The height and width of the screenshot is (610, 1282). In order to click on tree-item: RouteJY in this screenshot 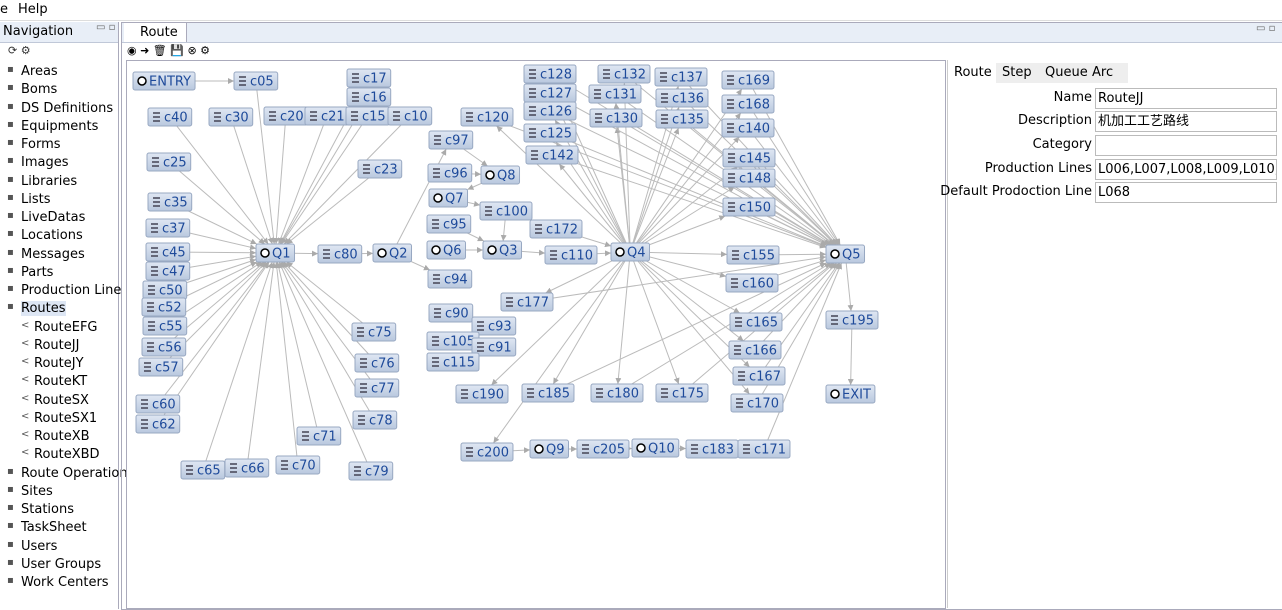, I will do `click(59, 363)`.